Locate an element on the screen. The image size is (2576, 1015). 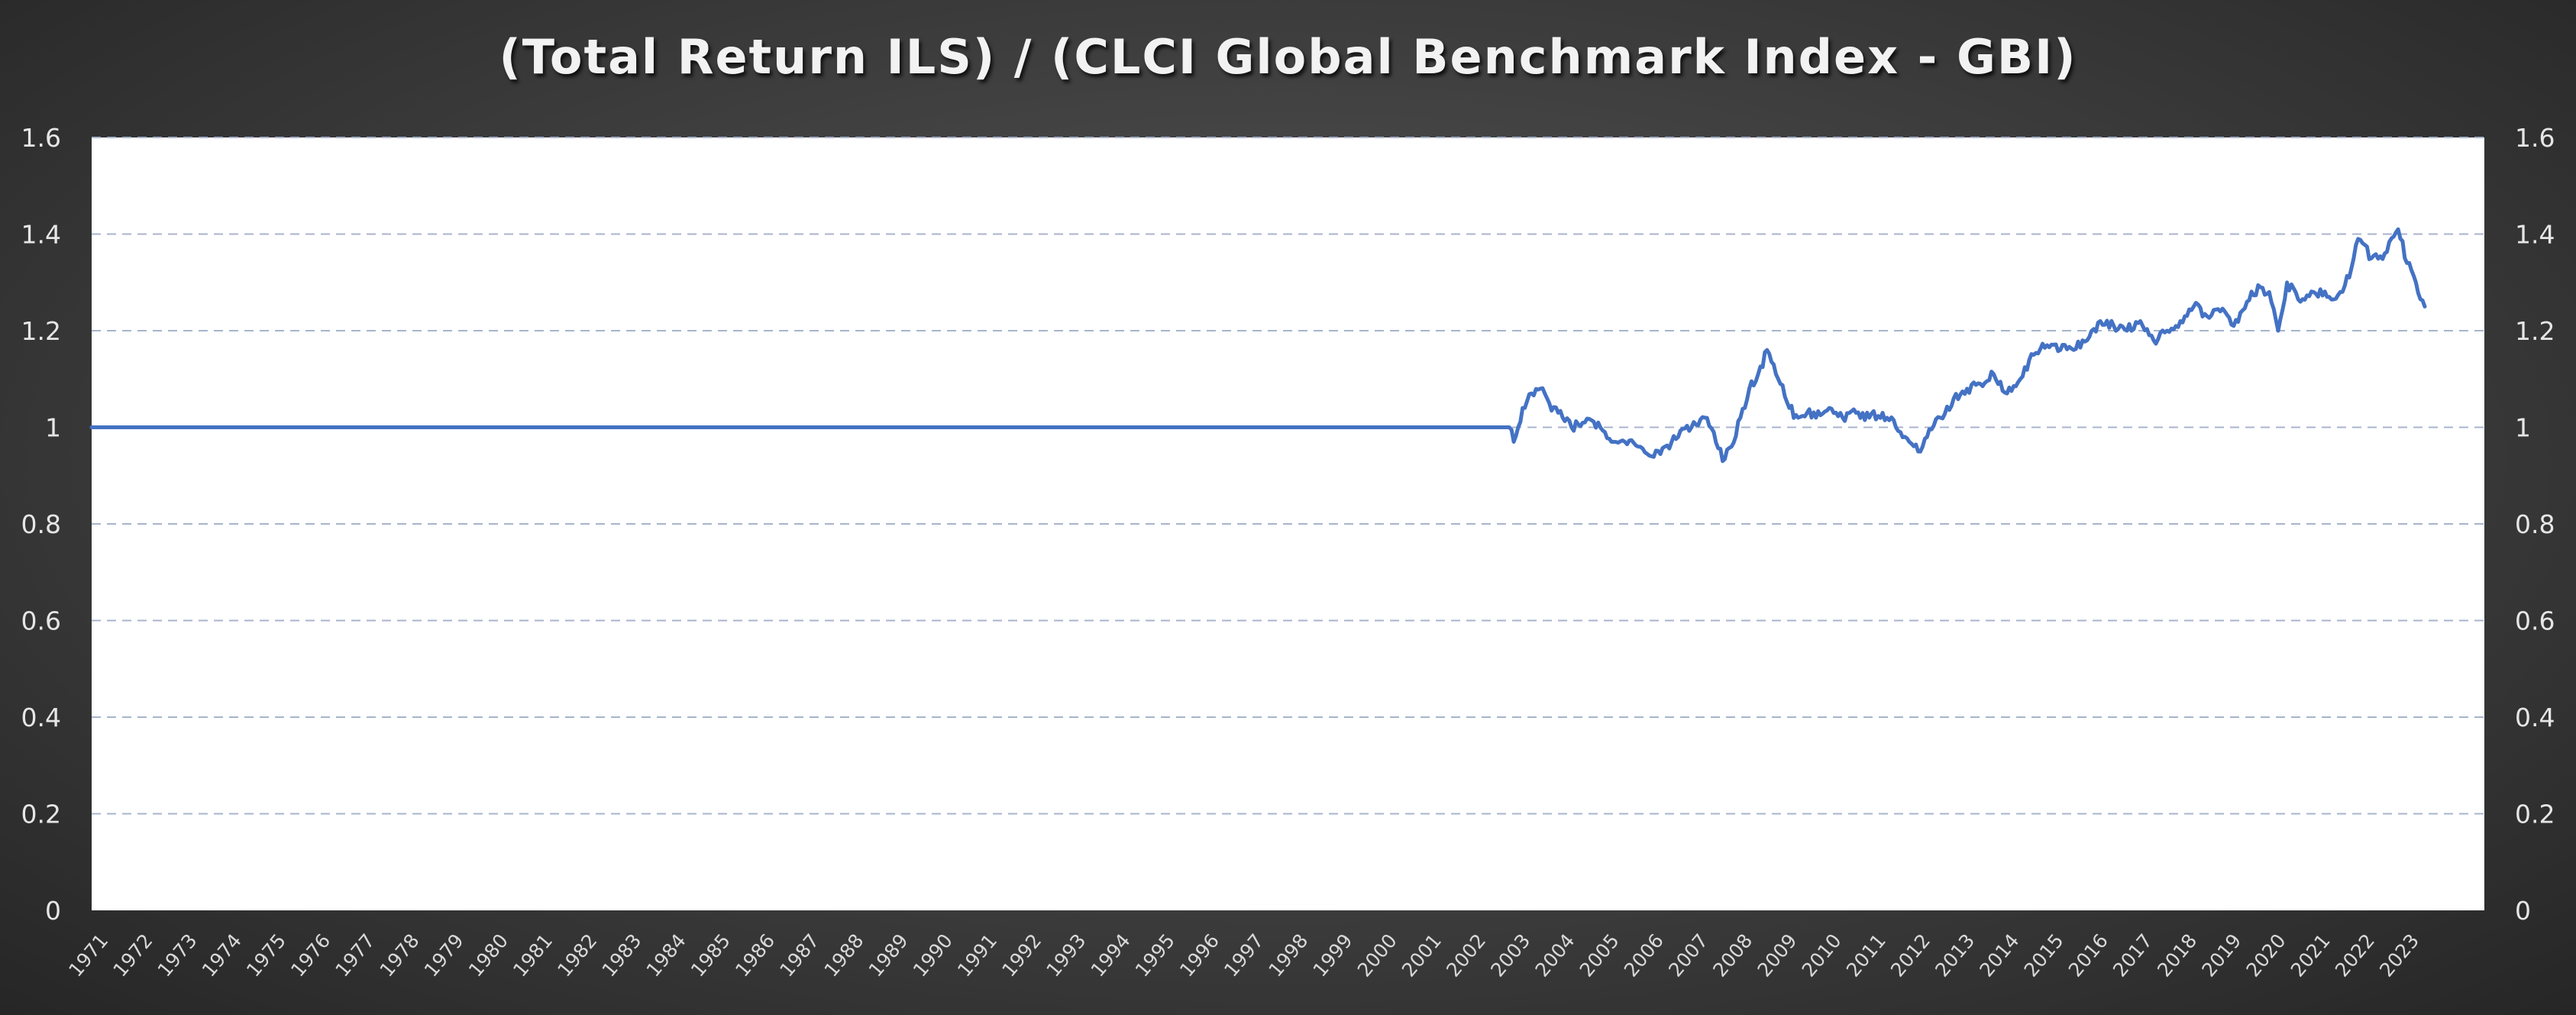
x-tick-label: 1994 is located at coordinates (1111, 955).